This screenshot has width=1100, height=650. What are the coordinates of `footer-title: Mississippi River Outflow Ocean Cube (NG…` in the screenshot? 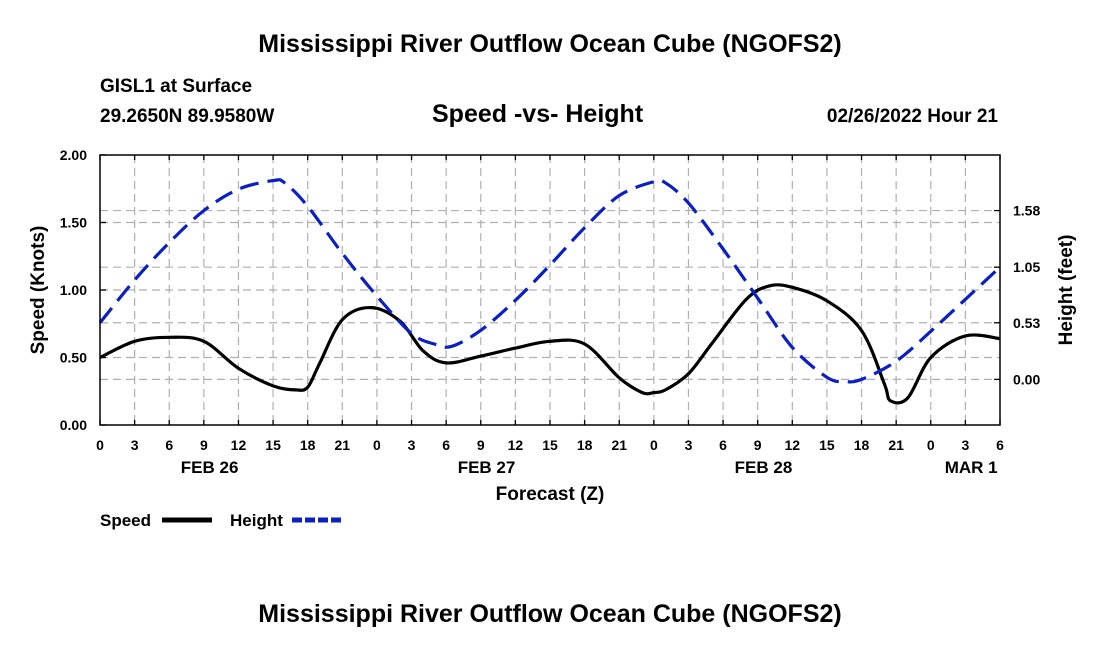 It's located at (550, 614).